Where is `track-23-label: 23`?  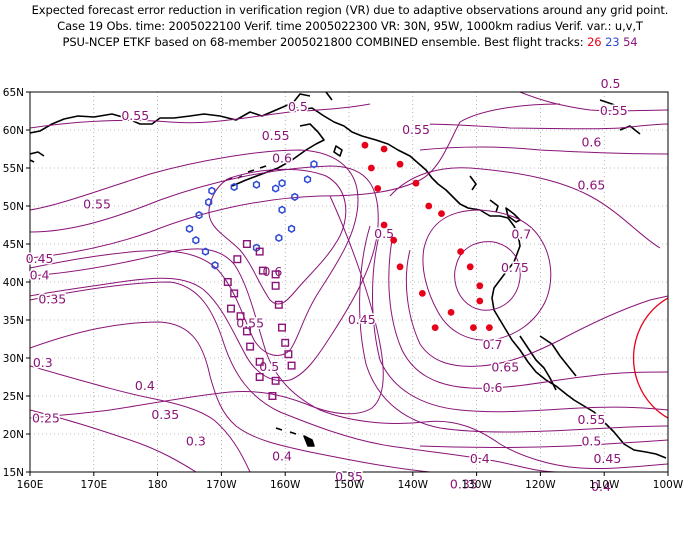
track-23-label: 23 is located at coordinates (612, 42).